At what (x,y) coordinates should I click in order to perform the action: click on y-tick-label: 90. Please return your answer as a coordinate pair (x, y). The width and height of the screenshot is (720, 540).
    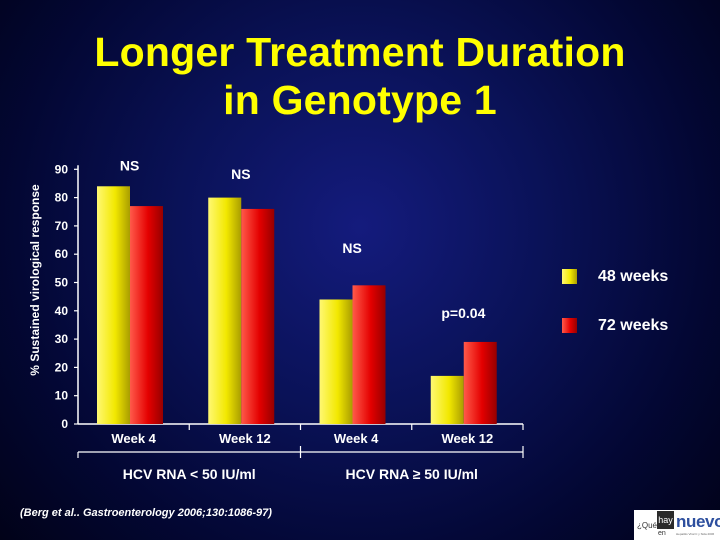
    Looking at the image, I should click on (62, 169).